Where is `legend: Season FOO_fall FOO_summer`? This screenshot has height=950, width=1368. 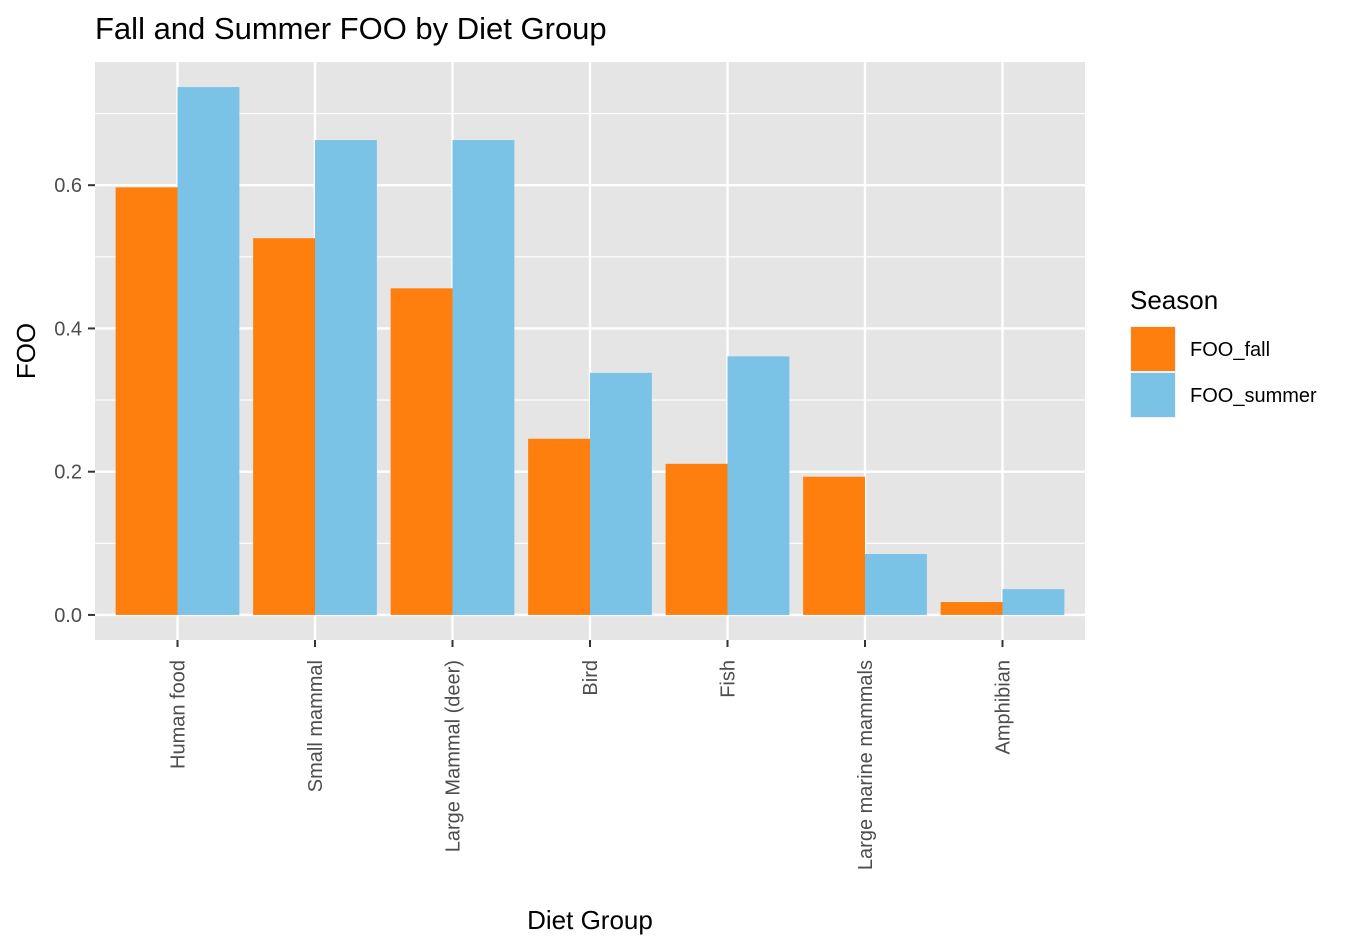
legend: Season FOO_fall FOO_summer is located at coordinates (1223, 351).